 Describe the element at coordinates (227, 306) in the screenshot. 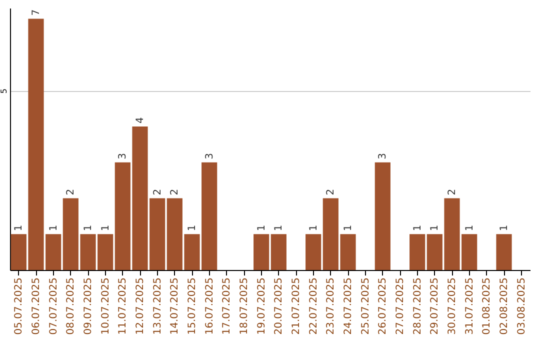

I see `x-tick-label: 17.07.2025` at that location.